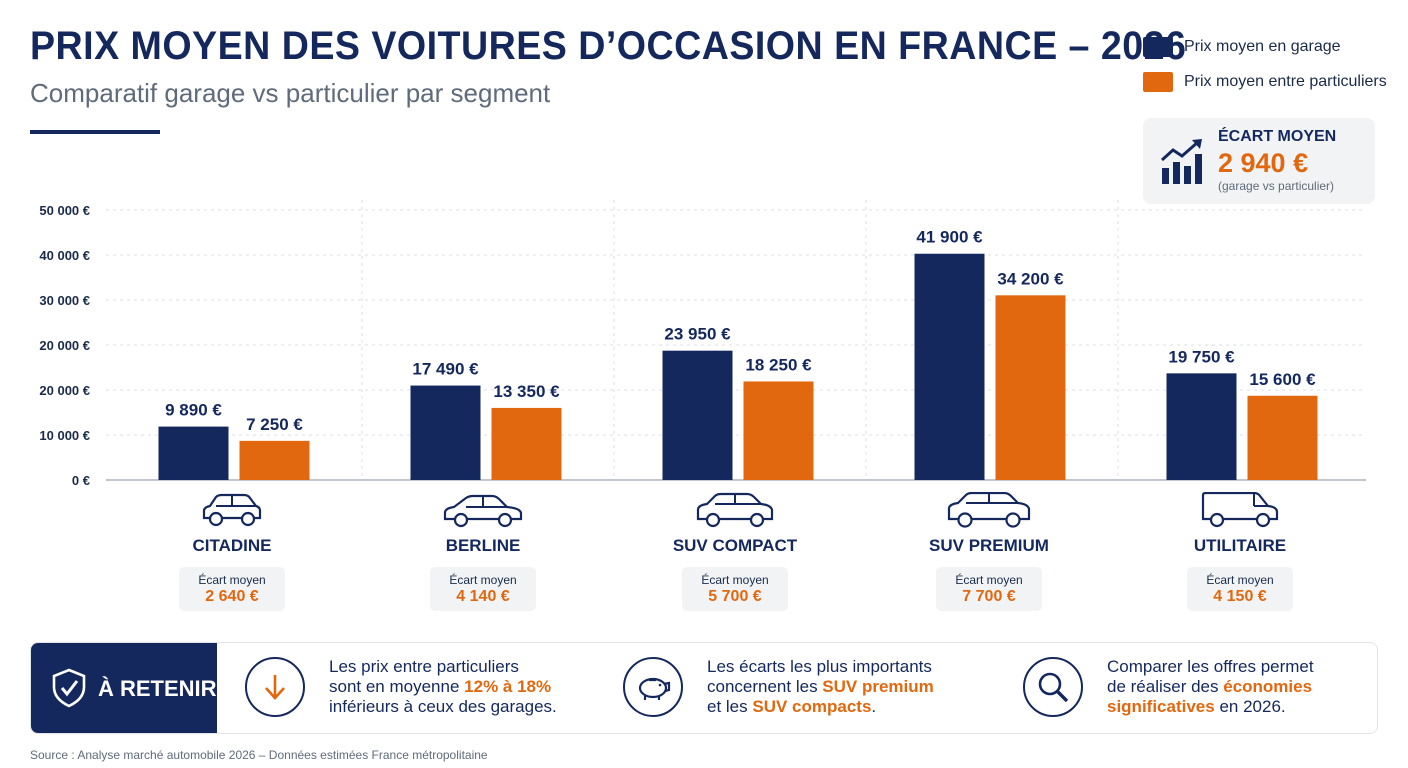 Image resolution: width=1408 pixels, height=768 pixels. I want to click on y-tick-label: 0 €, so click(81, 480).